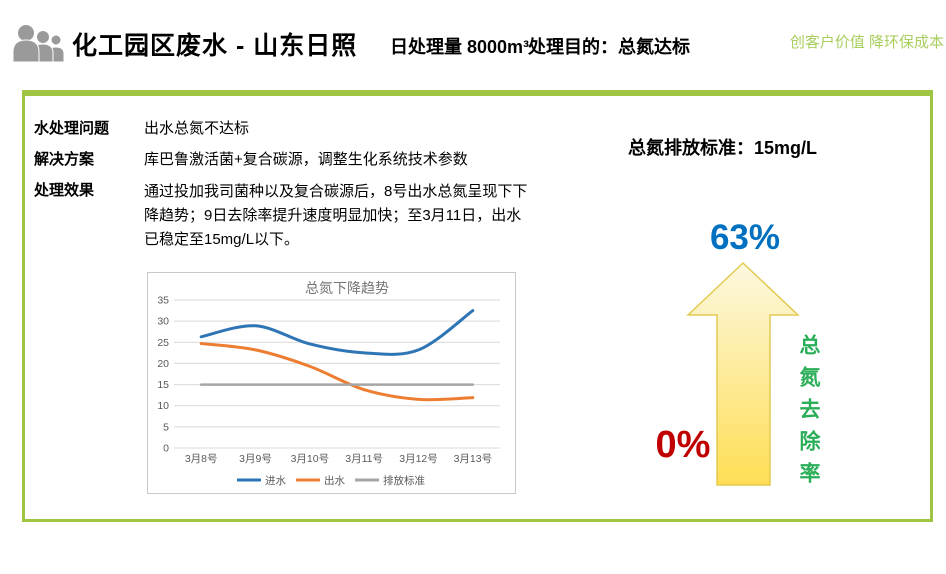  I want to click on removal-rate-top-value: 63%, so click(745, 237).